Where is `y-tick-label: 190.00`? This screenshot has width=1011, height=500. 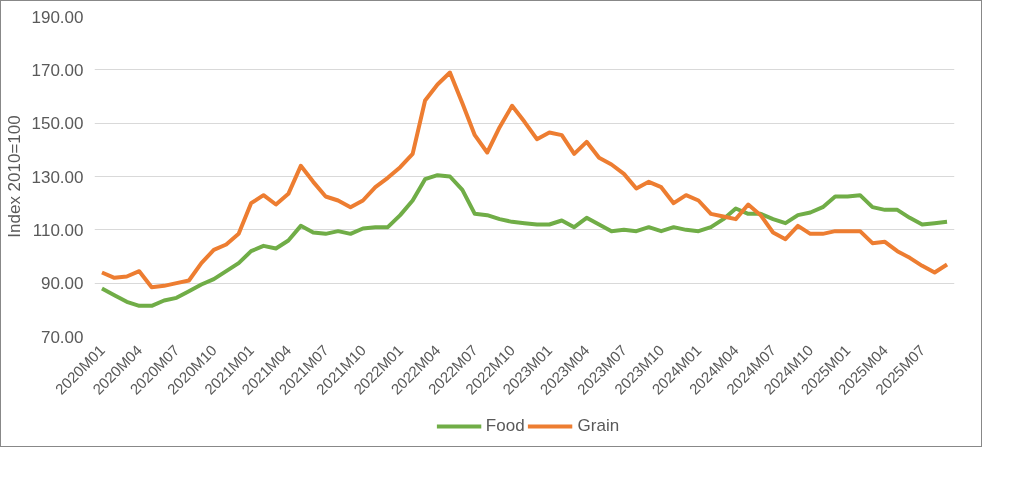
y-tick-label: 190.00 is located at coordinates (57, 17).